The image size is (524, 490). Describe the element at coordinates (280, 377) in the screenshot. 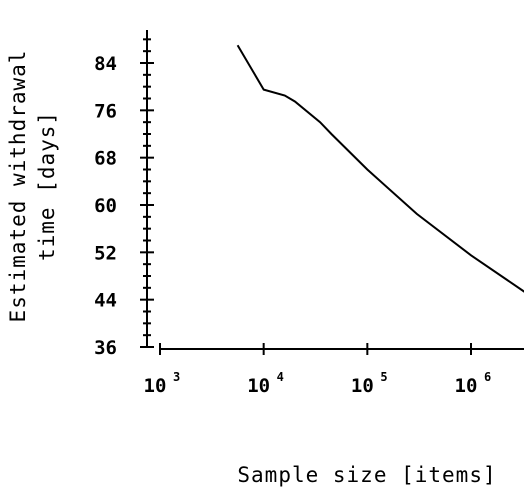

I see `x-tick-exponent: 4` at that location.